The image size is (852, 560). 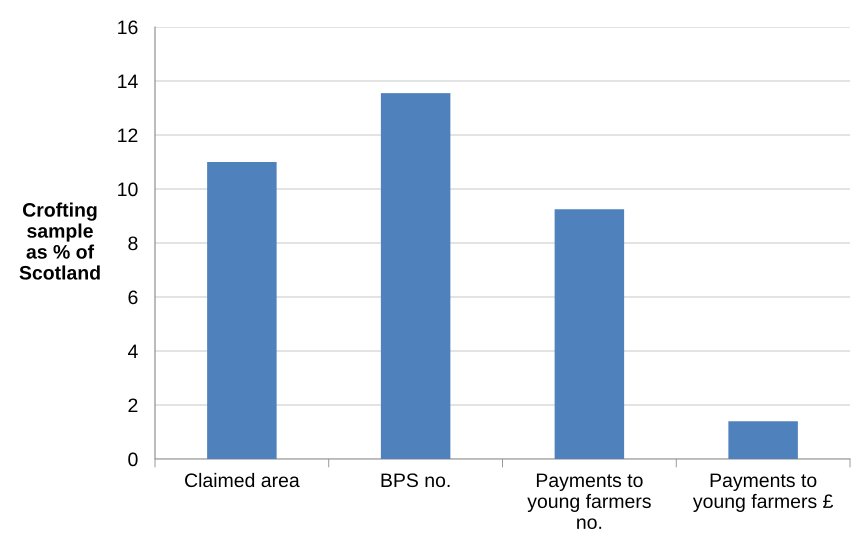 I want to click on y-tick-label: 4, so click(x=133, y=351).